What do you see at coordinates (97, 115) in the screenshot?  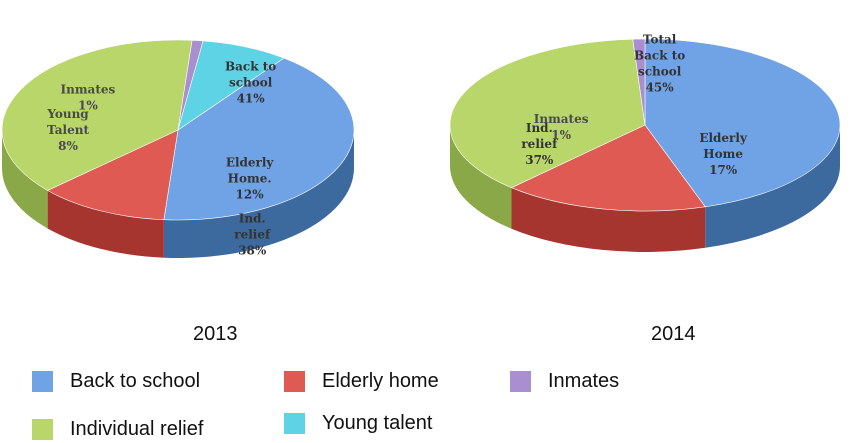 I see `pie-2013-slice-individual-relief` at bounding box center [97, 115].